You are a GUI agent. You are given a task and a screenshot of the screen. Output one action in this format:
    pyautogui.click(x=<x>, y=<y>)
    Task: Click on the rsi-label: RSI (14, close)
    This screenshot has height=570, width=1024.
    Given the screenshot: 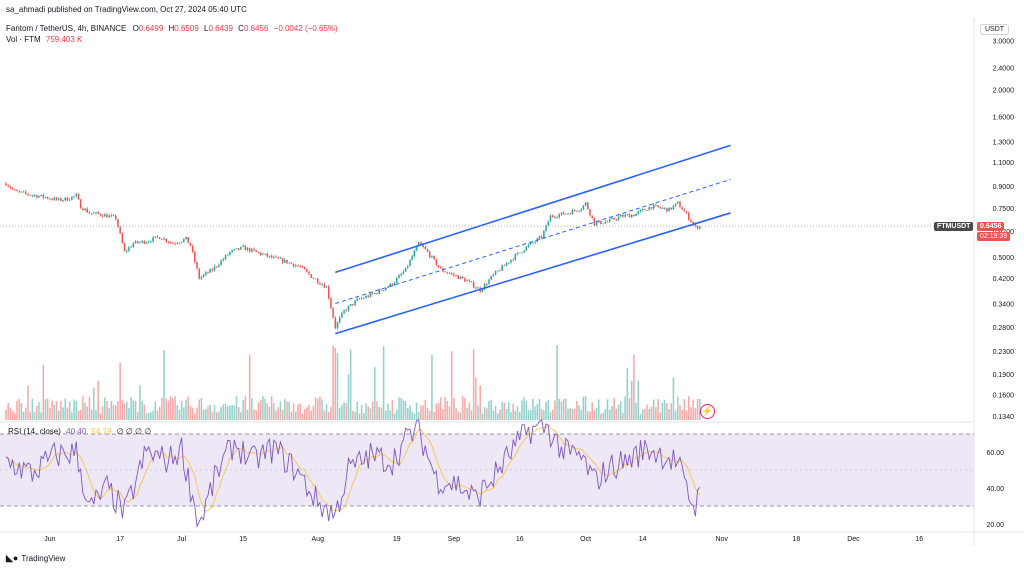 What is the action you would take?
    pyautogui.click(x=34, y=431)
    